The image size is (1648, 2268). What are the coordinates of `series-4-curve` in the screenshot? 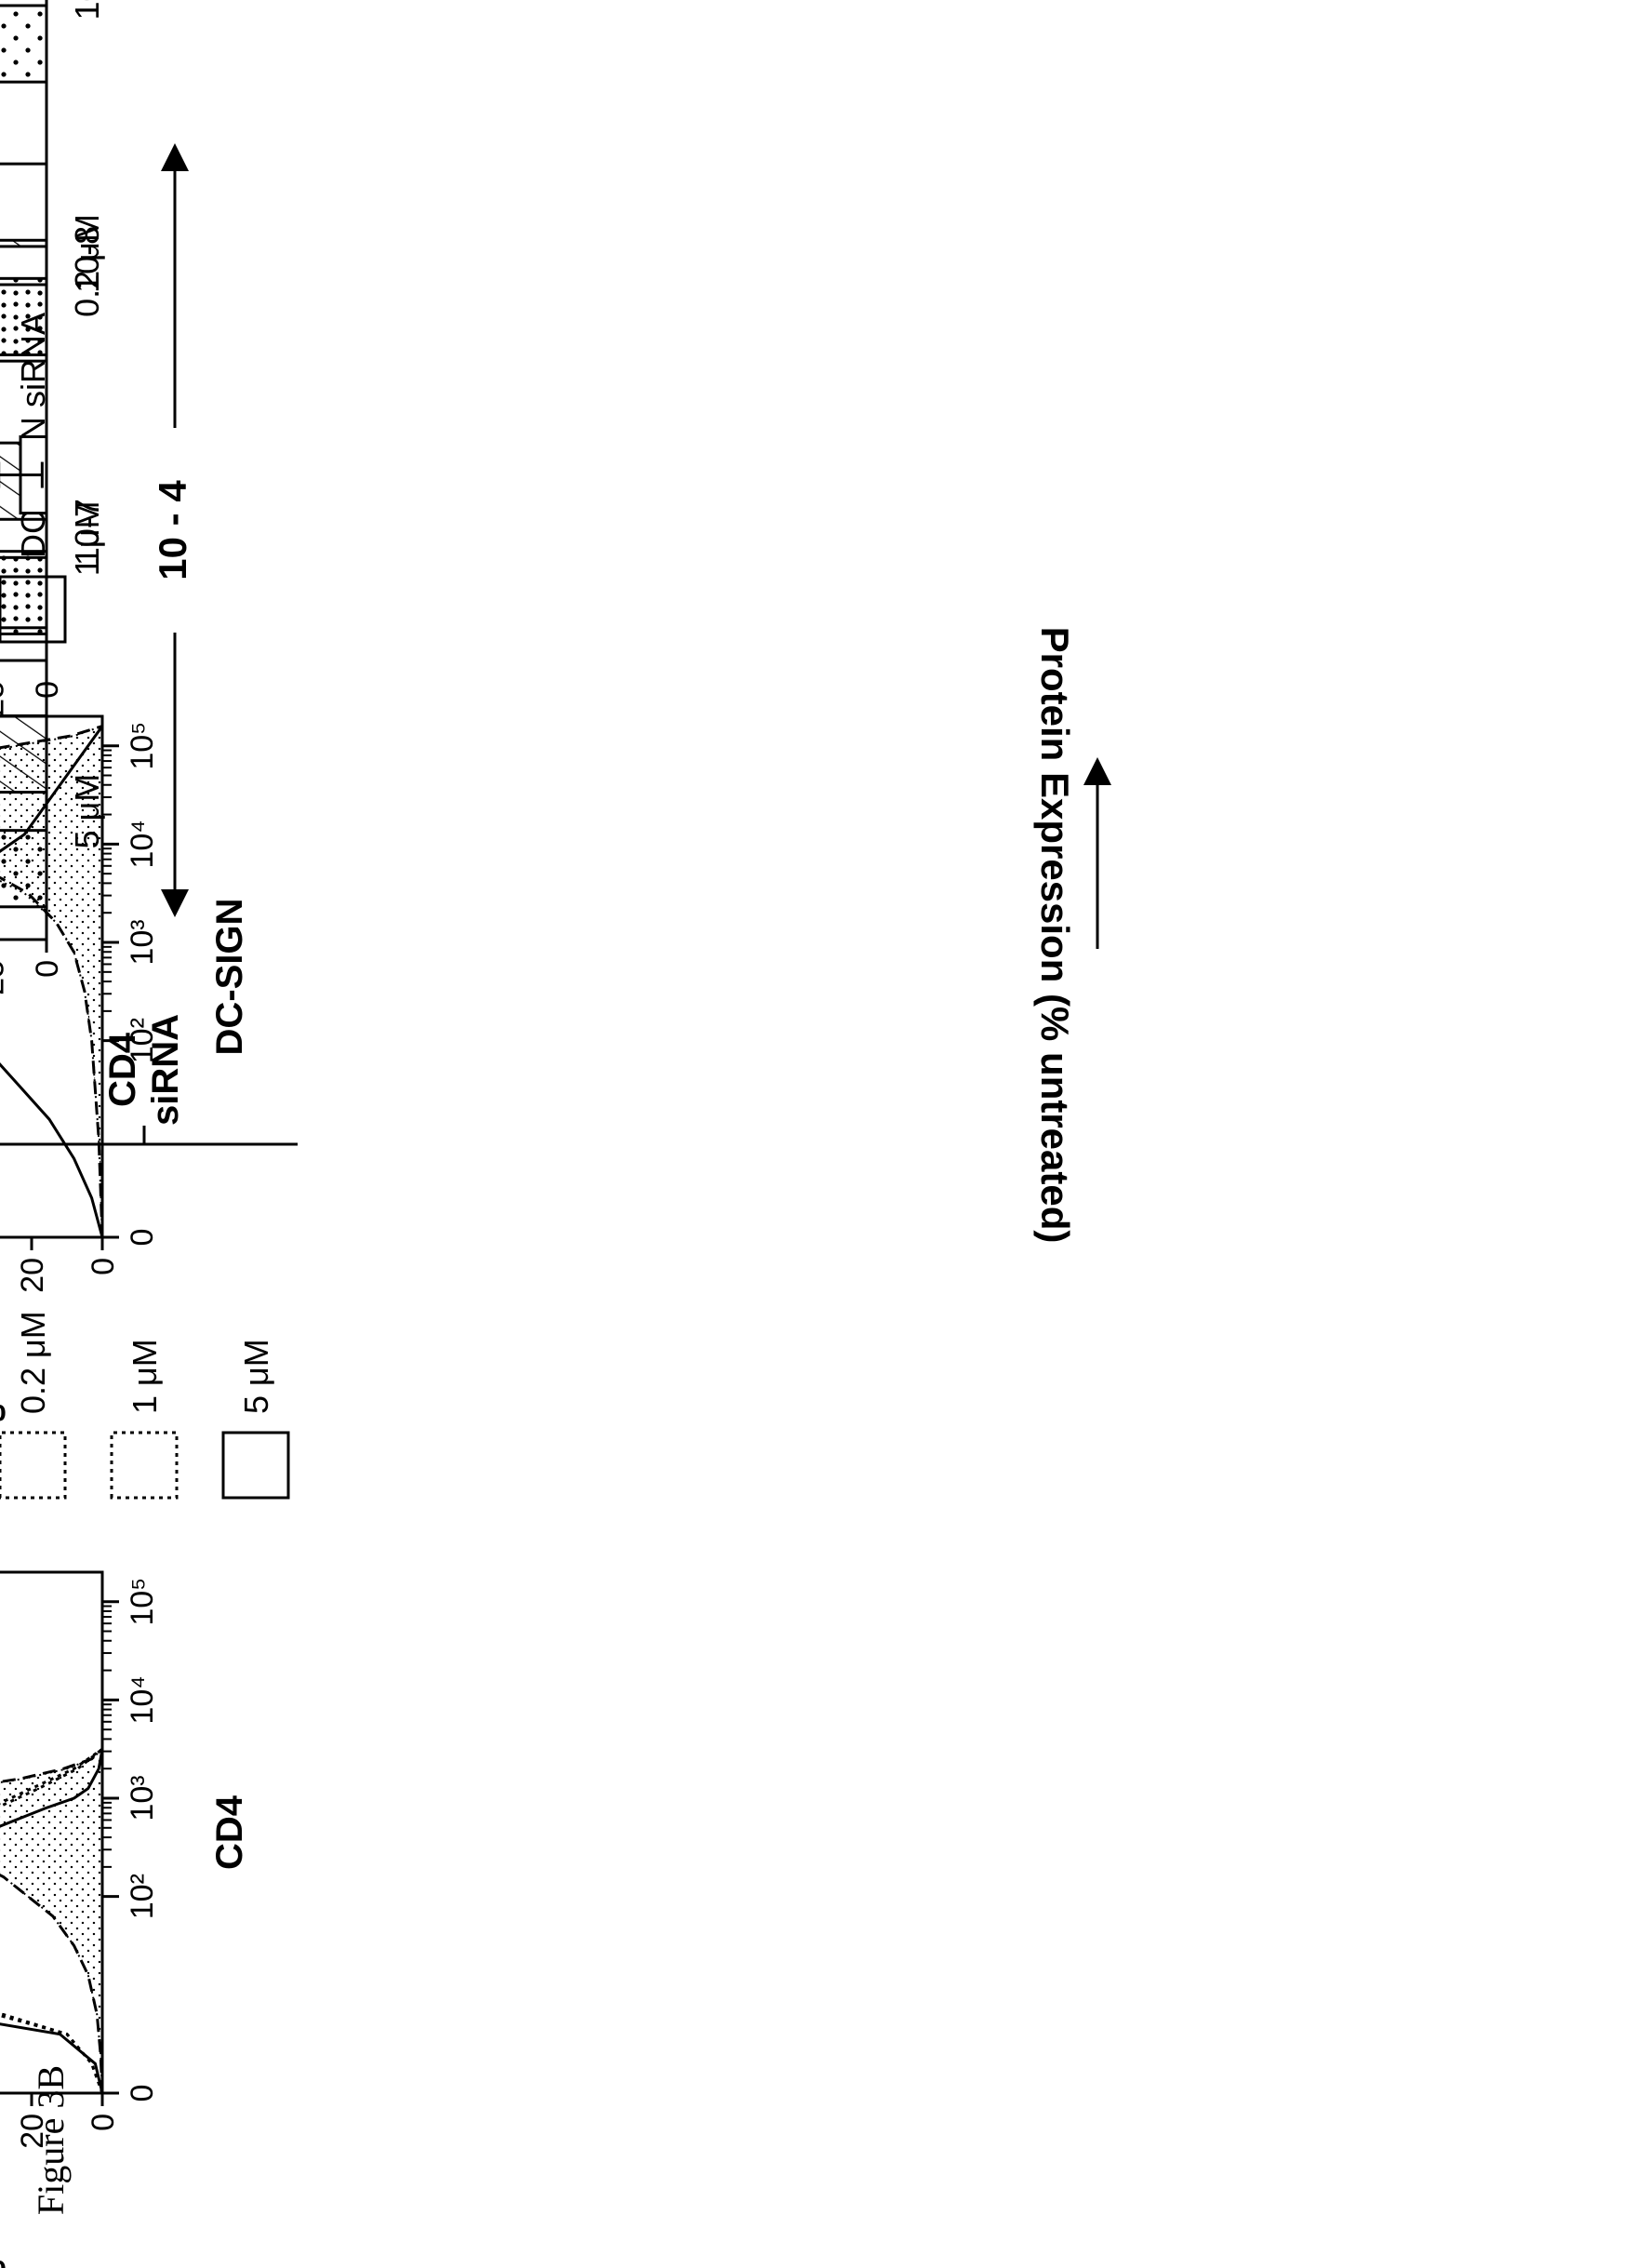 It's located at (52, 1921).